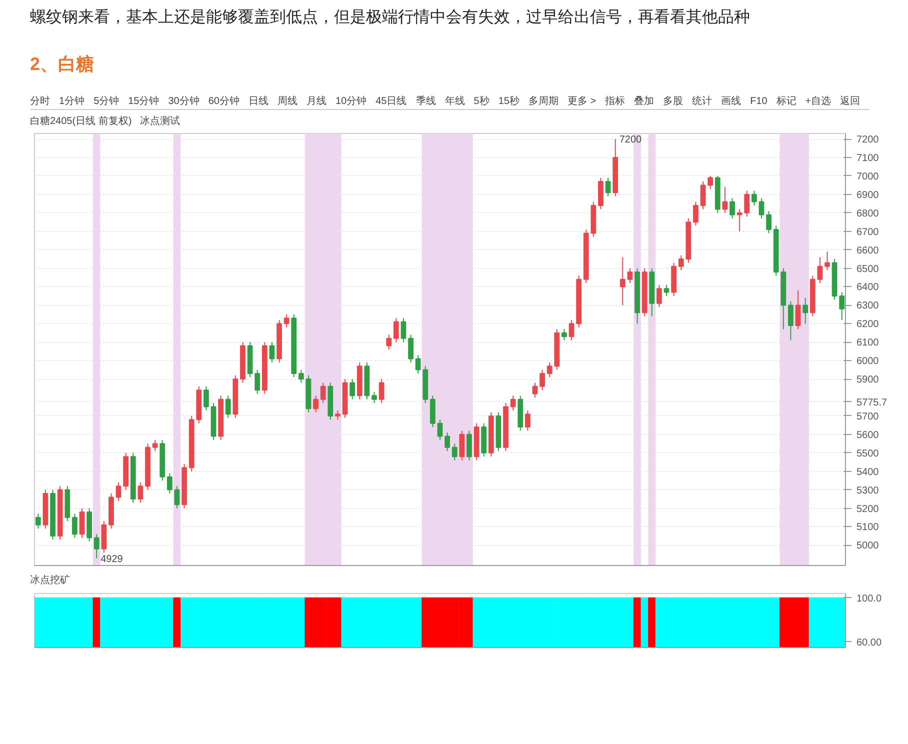 The image size is (908, 744). I want to click on text: 5分钟, so click(107, 101).